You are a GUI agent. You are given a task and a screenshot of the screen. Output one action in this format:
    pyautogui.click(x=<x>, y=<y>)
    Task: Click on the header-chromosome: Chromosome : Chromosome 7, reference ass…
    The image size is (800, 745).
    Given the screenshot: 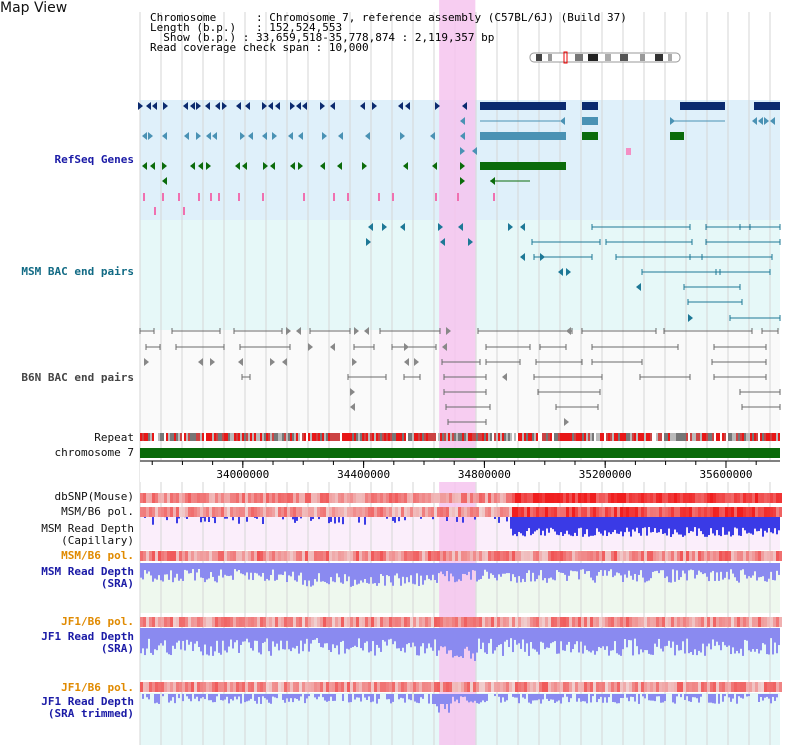 What is the action you would take?
    pyautogui.click(x=388, y=17)
    